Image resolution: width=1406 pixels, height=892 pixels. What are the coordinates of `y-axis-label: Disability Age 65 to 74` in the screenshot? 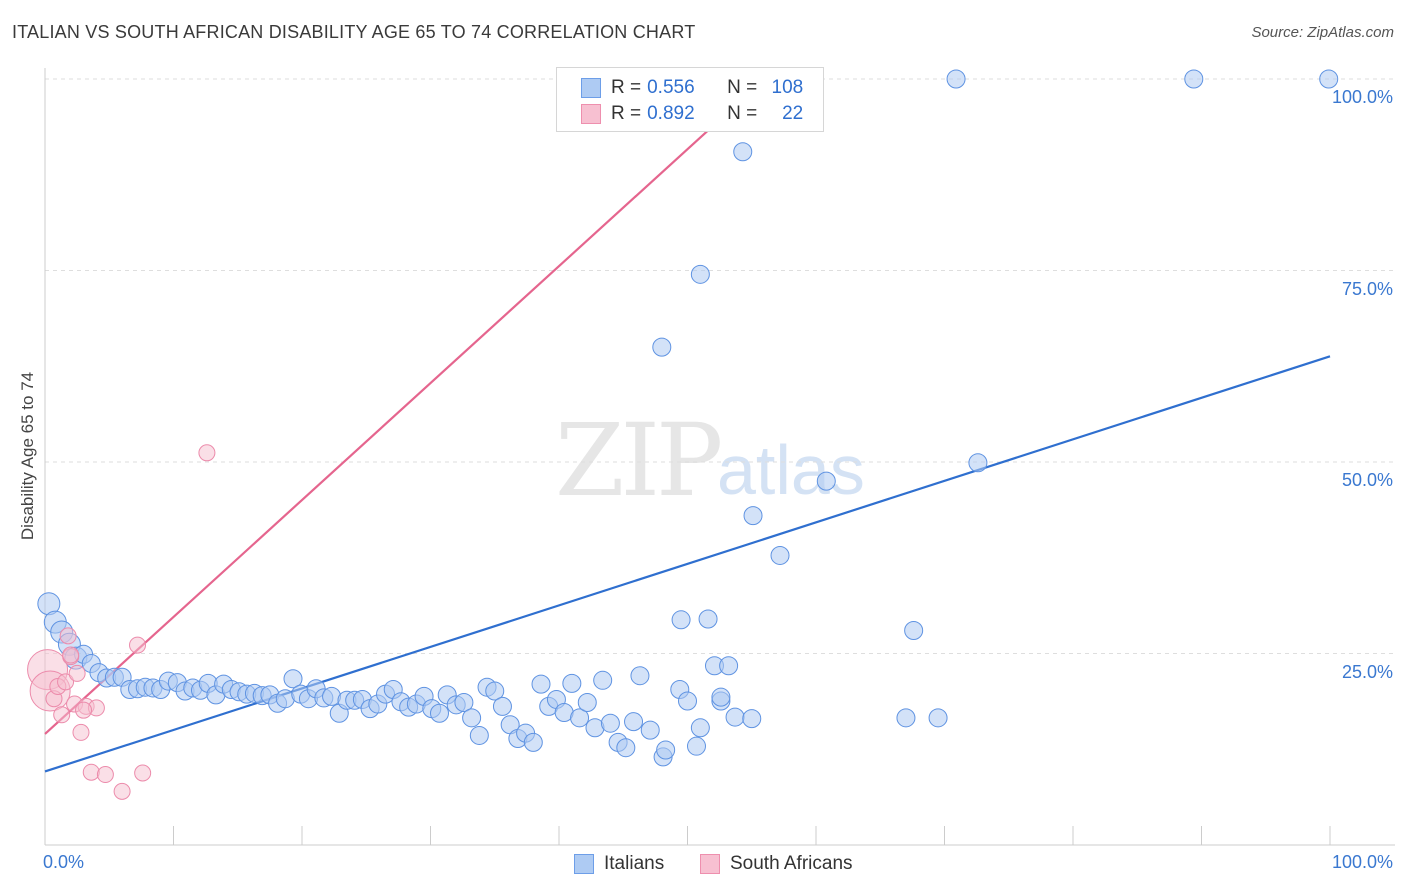 It's located at (27, 456).